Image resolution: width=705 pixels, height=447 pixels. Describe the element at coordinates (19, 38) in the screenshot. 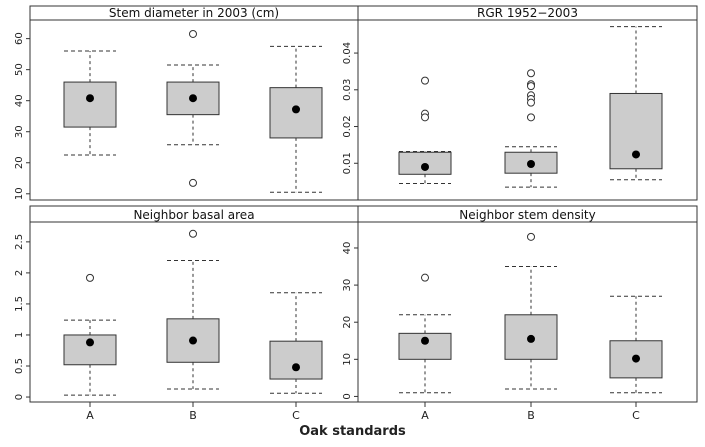

I see `y-tick-label: 60` at that location.